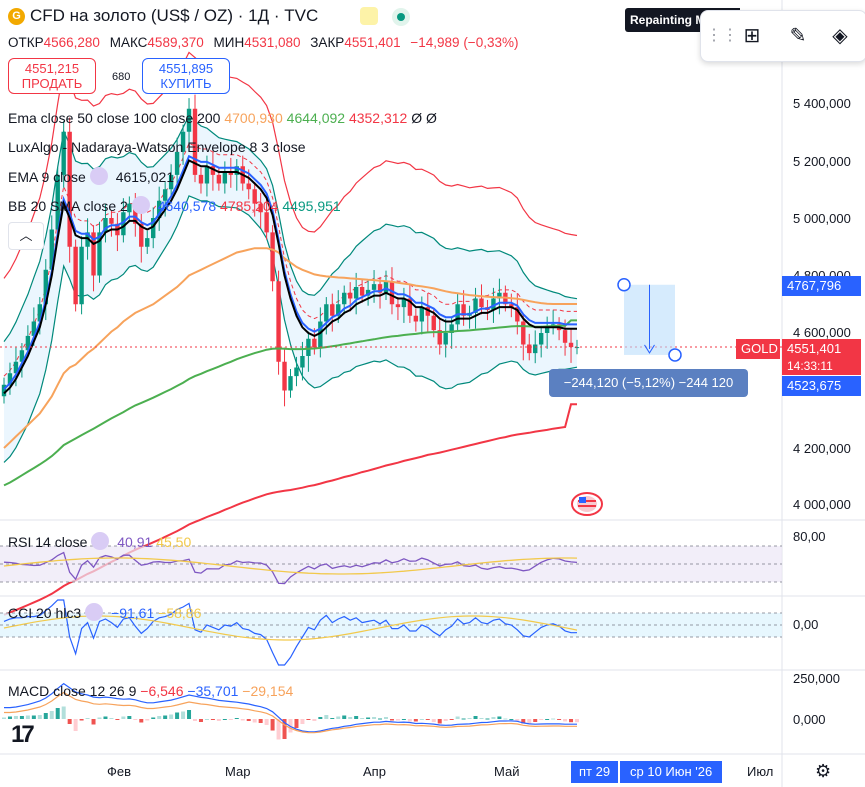 The width and height of the screenshot is (865, 787). I want to click on us-flag-icon, so click(587, 504).